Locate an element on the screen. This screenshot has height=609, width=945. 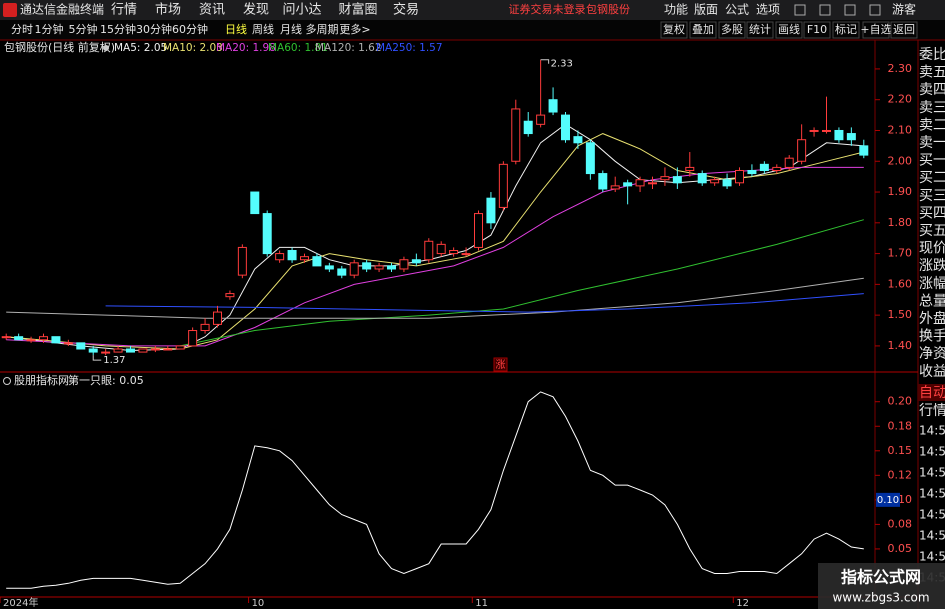
toolbar-button: 画线 is located at coordinates (789, 29).